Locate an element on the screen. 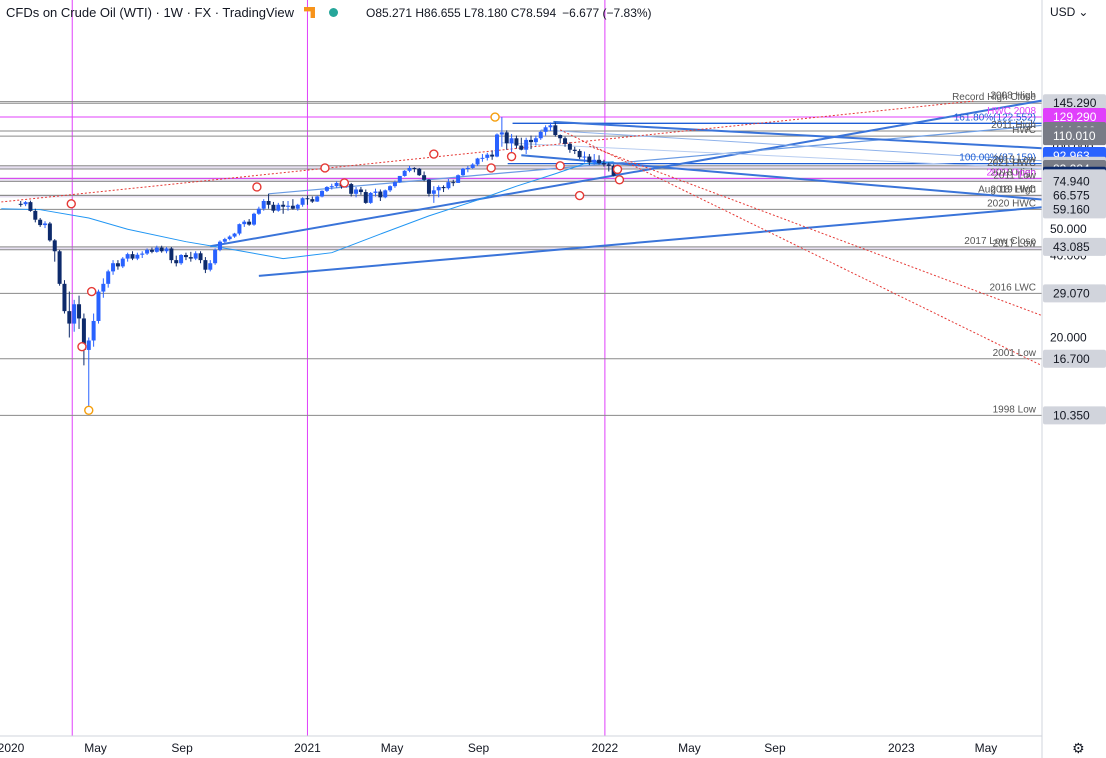 Image resolution: width=1106 pixels, height=758 pixels. time-tick-0: 2020 is located at coordinates (12, 748).